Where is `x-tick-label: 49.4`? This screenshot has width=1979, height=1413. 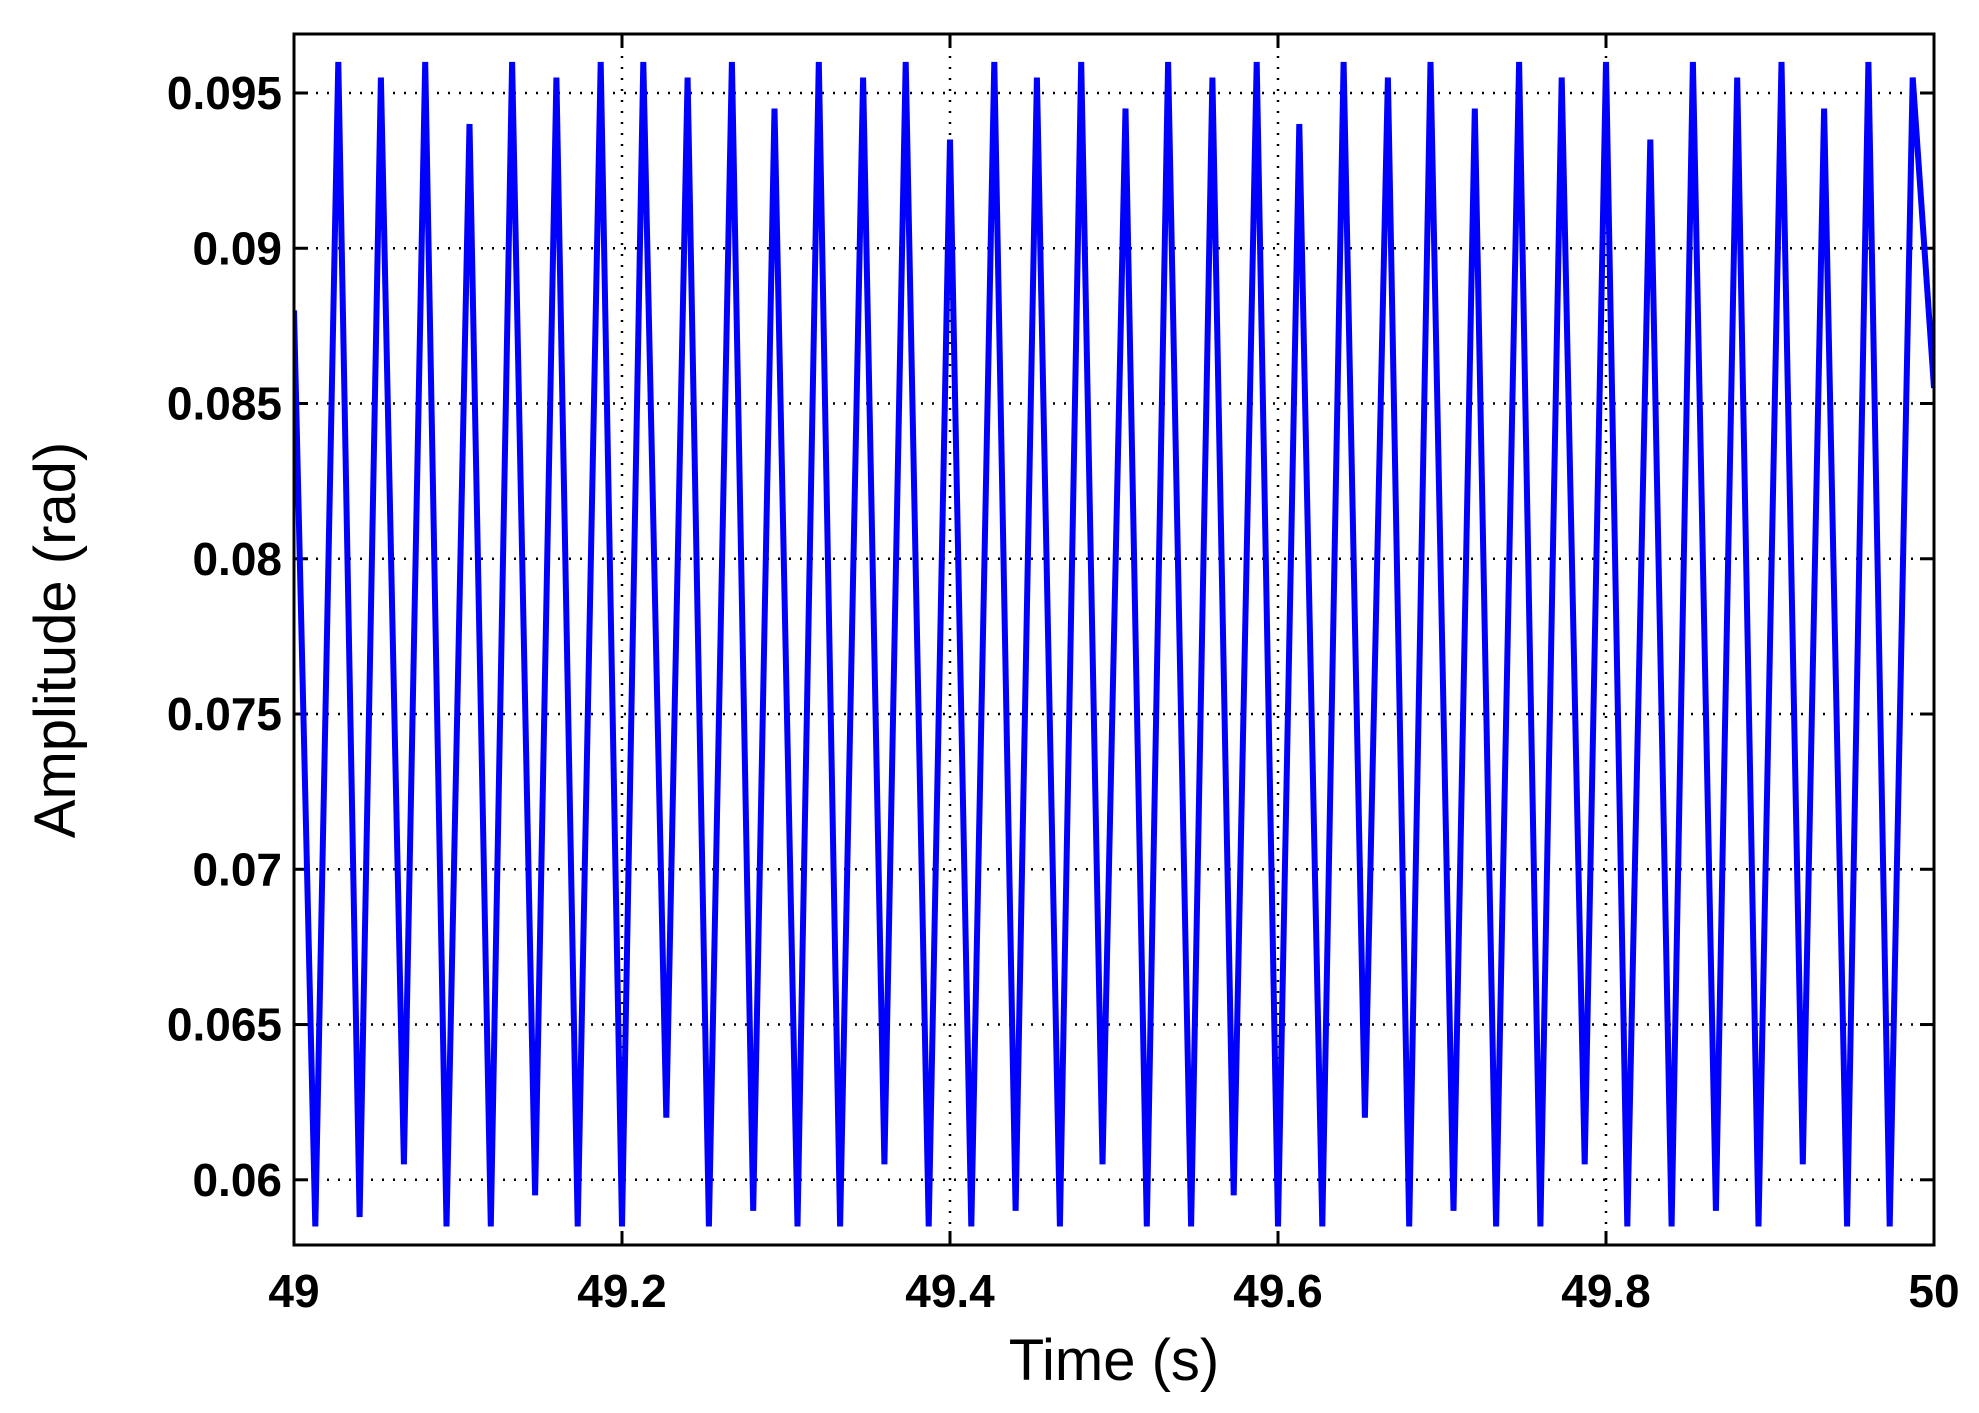 x-tick-label: 49.4 is located at coordinates (950, 1291).